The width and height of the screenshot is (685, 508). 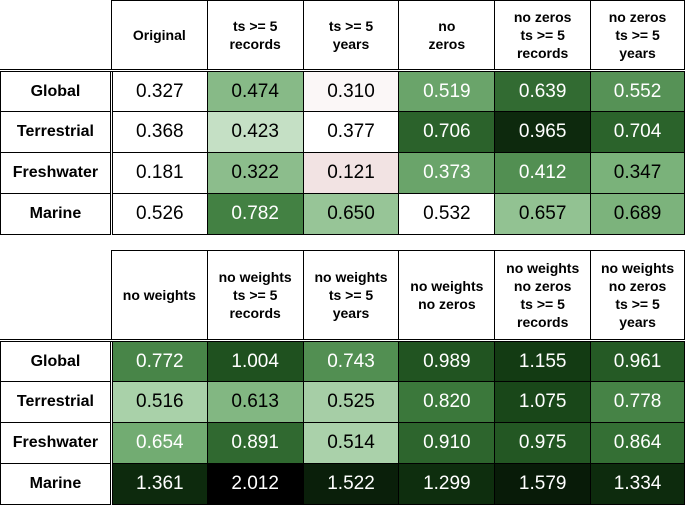 I want to click on column-header: no weights no zeros, so click(x=447, y=296).